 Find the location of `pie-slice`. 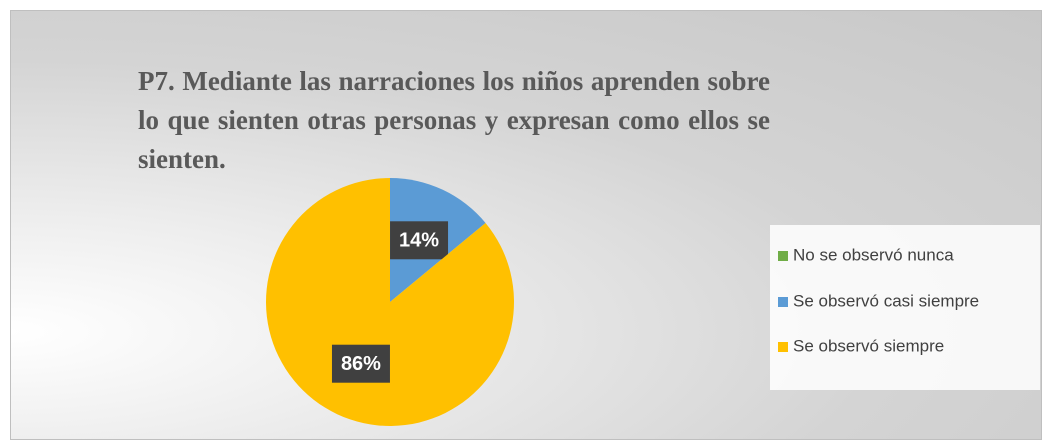

pie-slice is located at coordinates (390, 302).